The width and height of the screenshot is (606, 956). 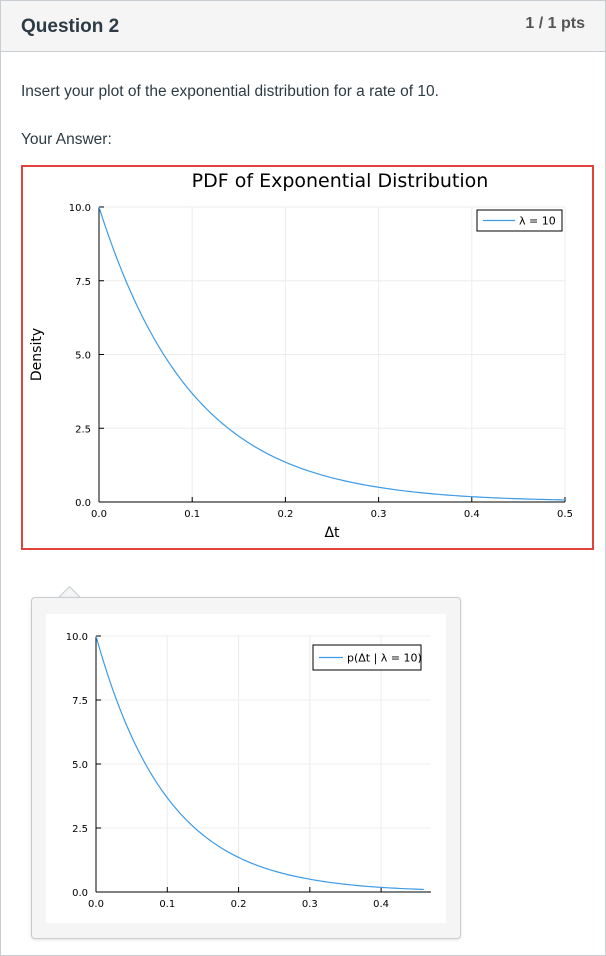 What do you see at coordinates (192, 514) in the screenshot?
I see `main-chart-x-tick-label: 0.1` at bounding box center [192, 514].